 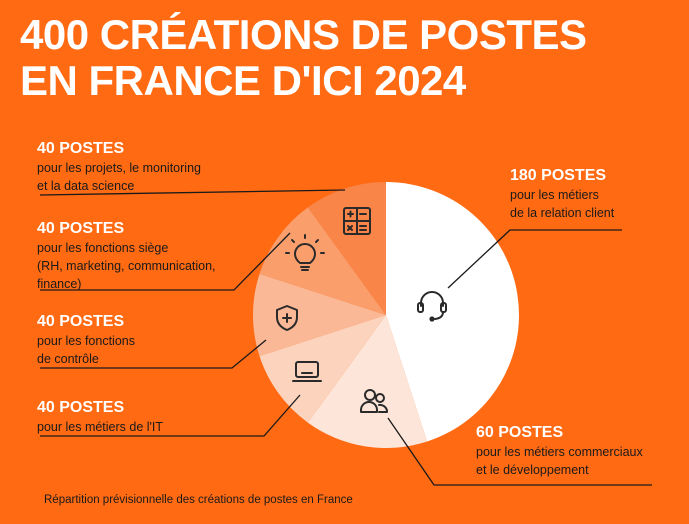 What do you see at coordinates (554, 195) in the screenshot?
I see `label-desc-line: pour les métiers` at bounding box center [554, 195].